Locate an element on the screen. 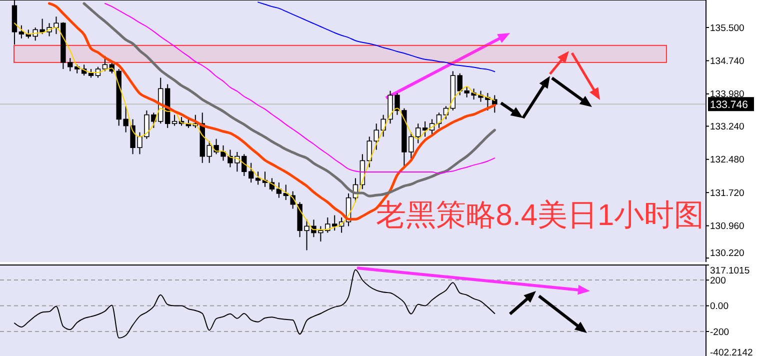  y-tick-label: -200 is located at coordinates (720, 332).